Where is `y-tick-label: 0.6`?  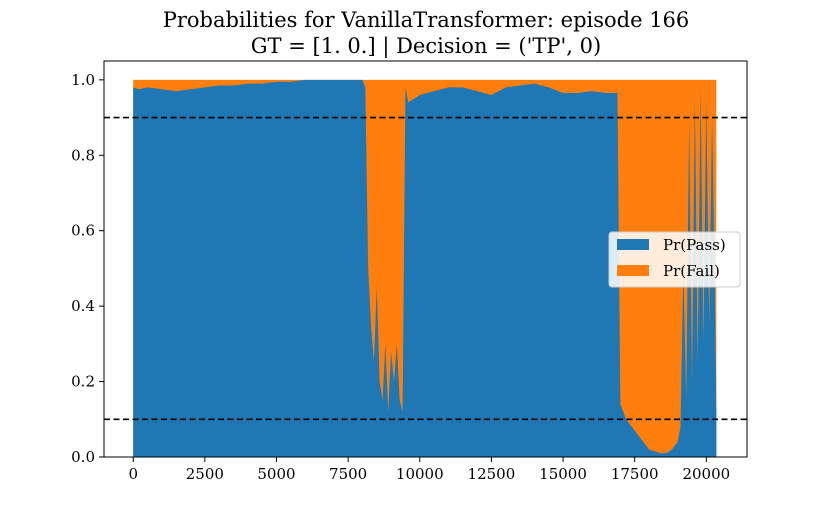 y-tick-label: 0.6 is located at coordinates (83, 231).